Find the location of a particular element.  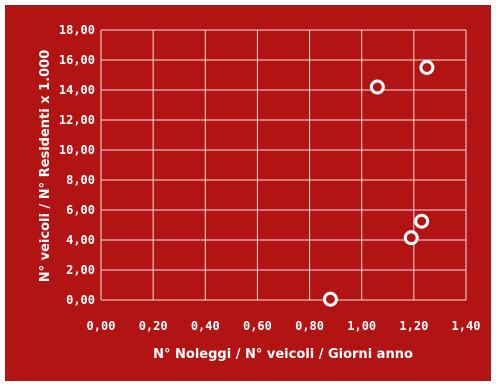

y-tick-label: 4,00 is located at coordinates (80, 240).